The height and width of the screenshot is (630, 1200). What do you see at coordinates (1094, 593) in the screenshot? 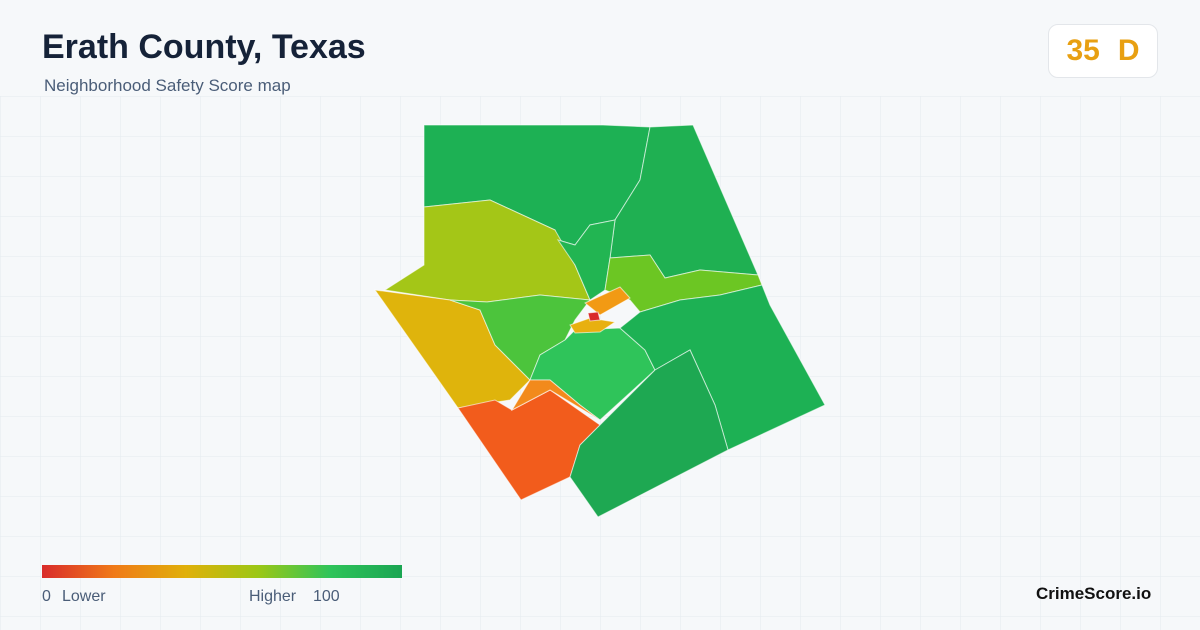
I see `brand: CrimeScore.io` at bounding box center [1094, 593].